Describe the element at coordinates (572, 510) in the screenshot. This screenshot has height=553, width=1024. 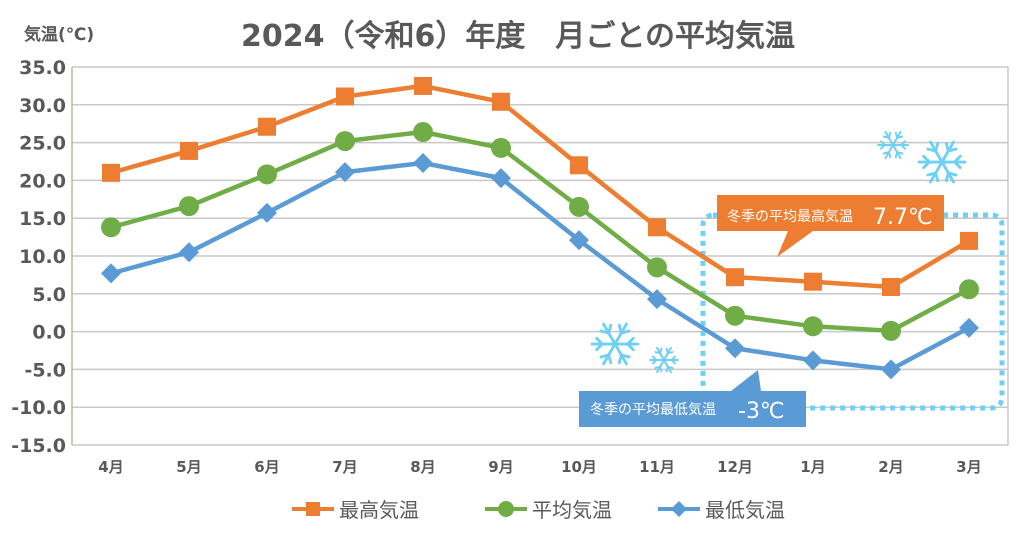
I see `legend-label: 平均気温` at that location.